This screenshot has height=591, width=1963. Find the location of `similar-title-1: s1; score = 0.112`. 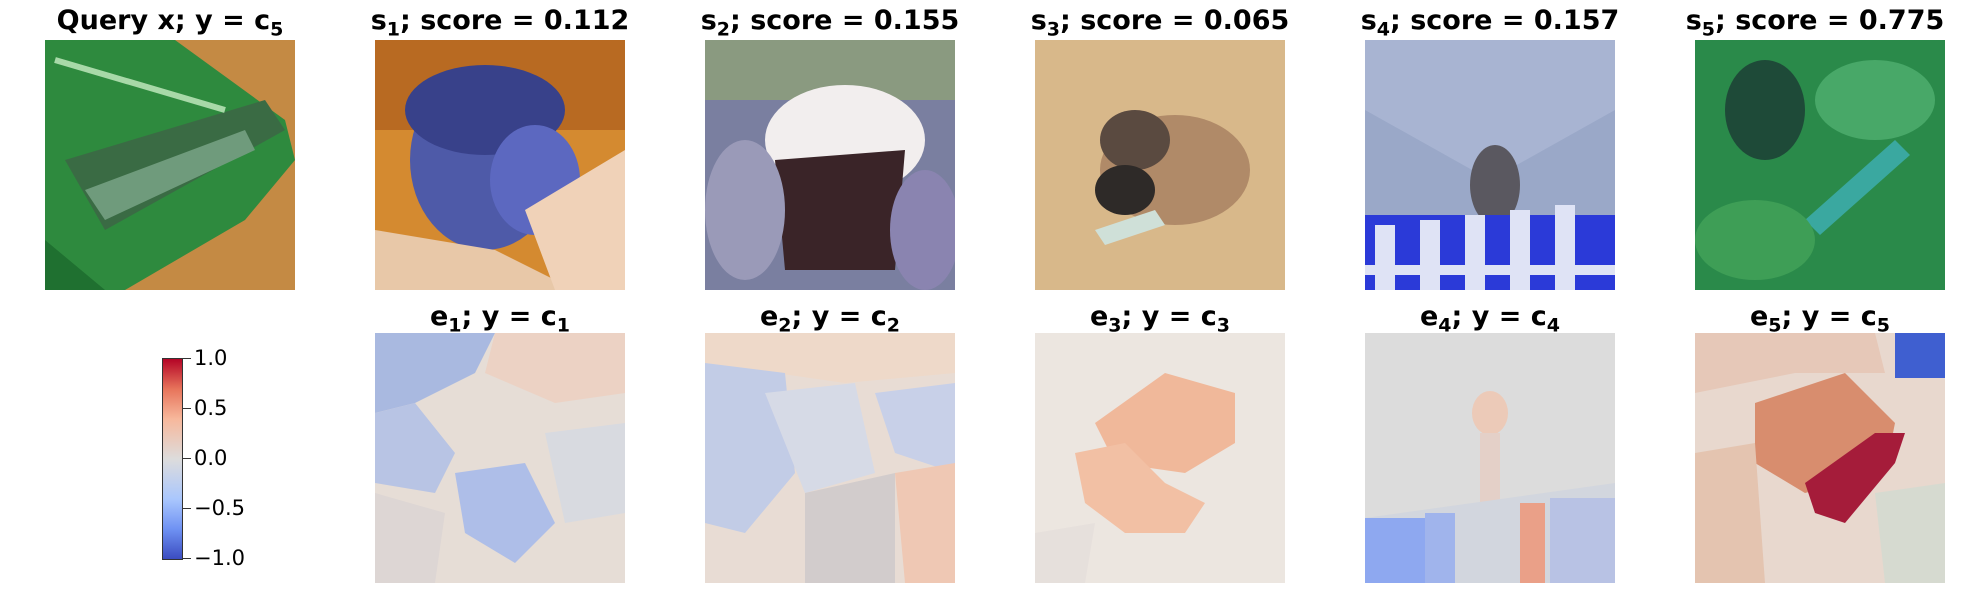

similar-title-1: s1; score = 0.112 is located at coordinates (500, 23).